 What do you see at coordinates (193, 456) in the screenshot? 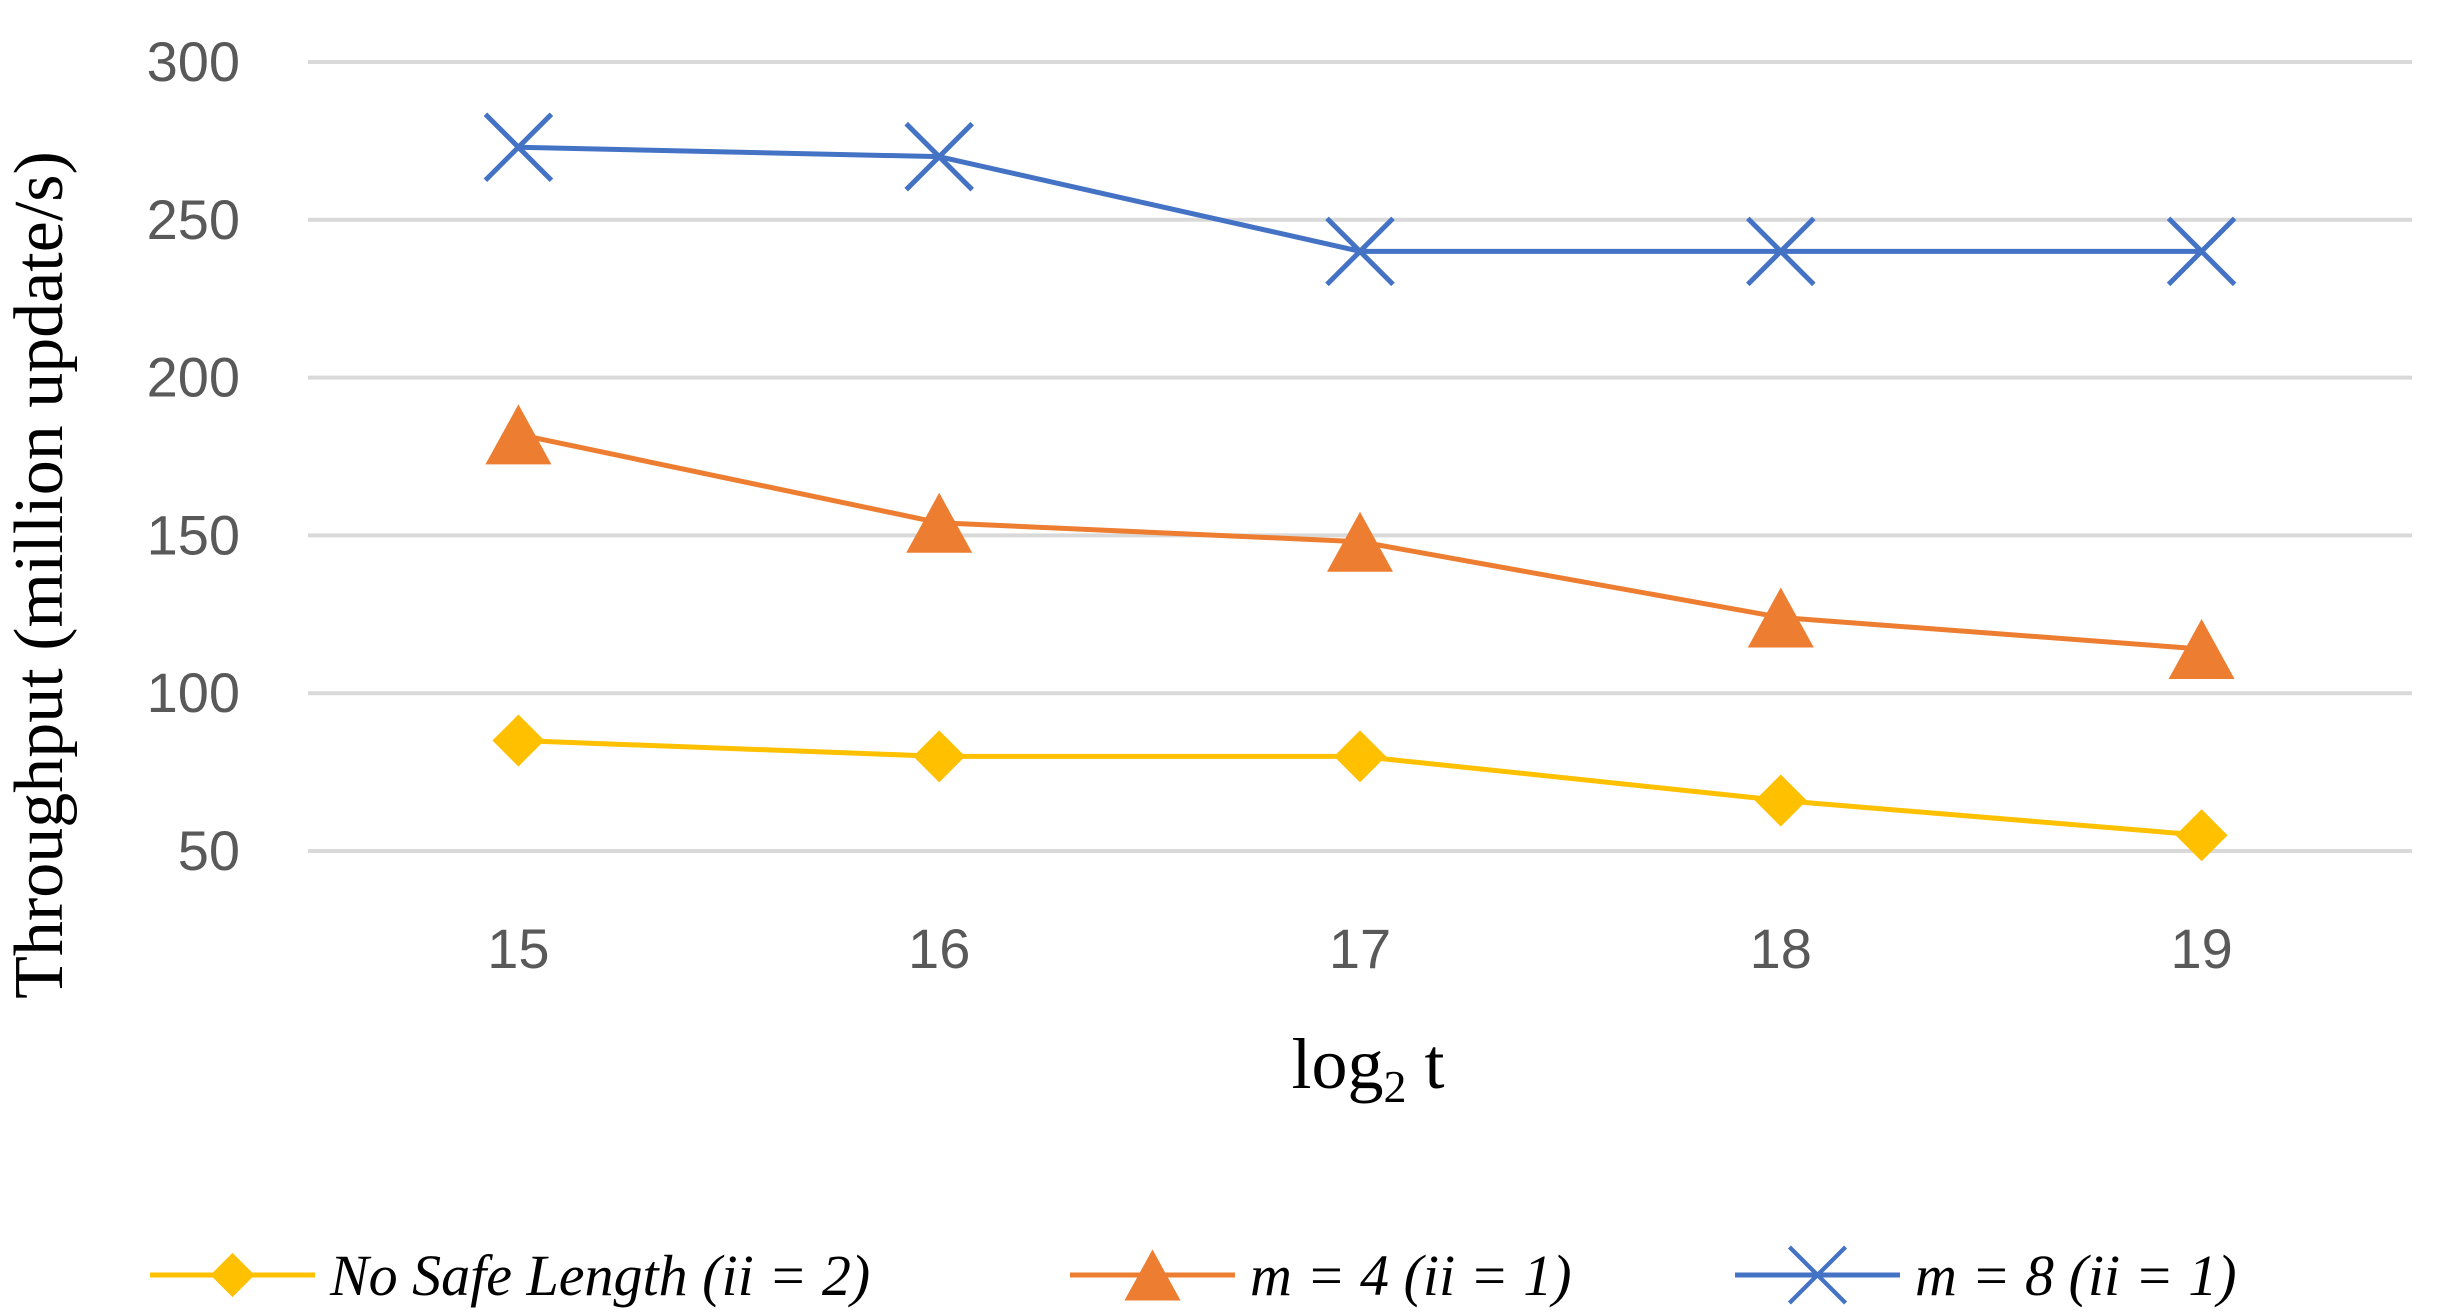
I see `y-axis-ticks: 50 100 150 200 250 300` at bounding box center [193, 456].